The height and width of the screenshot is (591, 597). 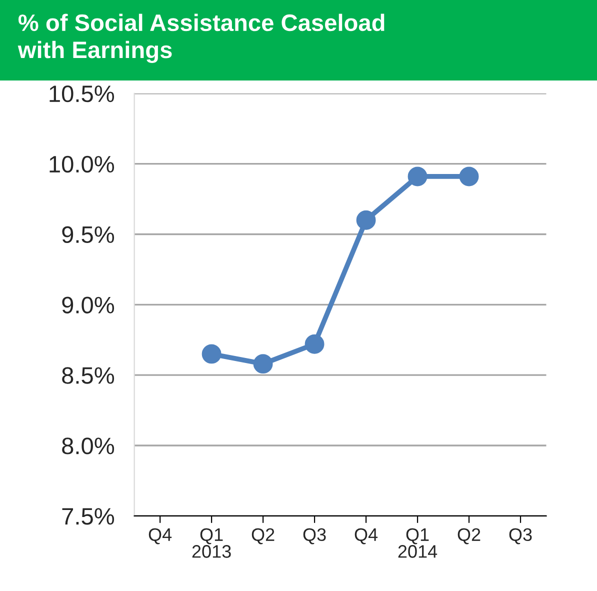 What do you see at coordinates (201, 39) in the screenshot?
I see `chart-title: % of Social Assistance Caseload with Earnings` at bounding box center [201, 39].